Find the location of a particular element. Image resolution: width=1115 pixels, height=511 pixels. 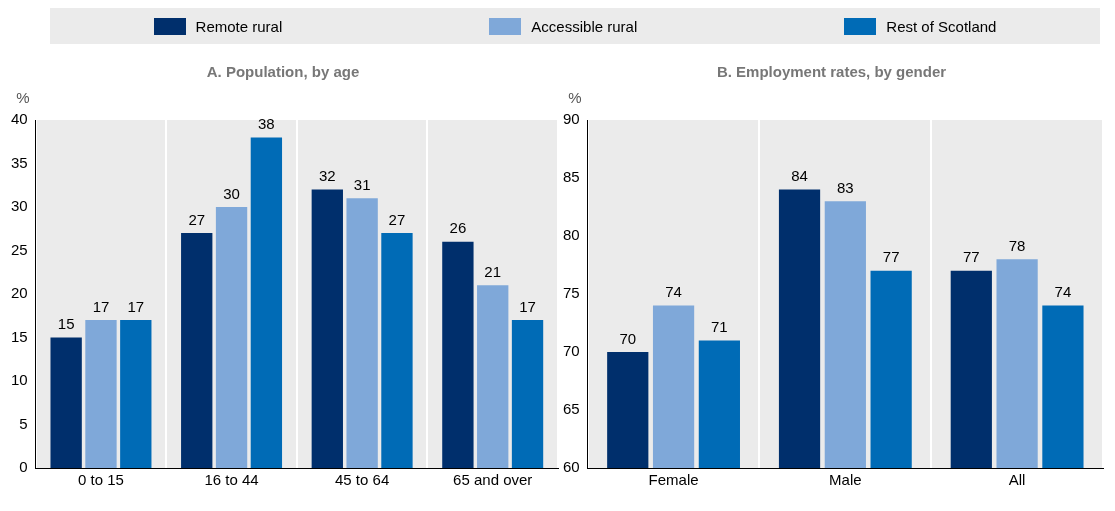

y-tick-label: 80 is located at coordinates (571, 235).